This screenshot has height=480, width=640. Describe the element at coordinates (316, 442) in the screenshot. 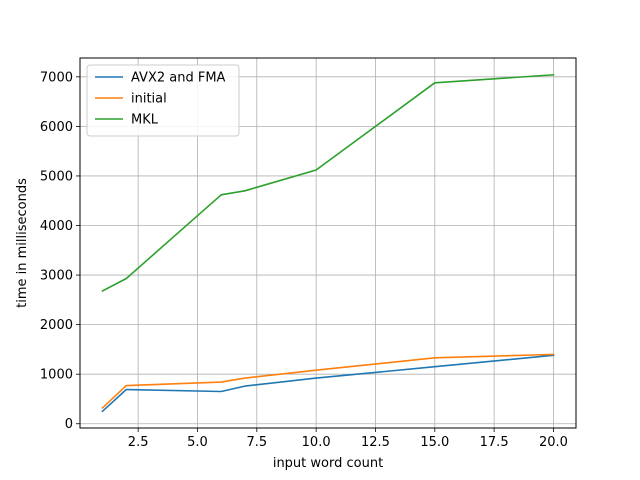

I see `x-tick-label: 10.0` at that location.